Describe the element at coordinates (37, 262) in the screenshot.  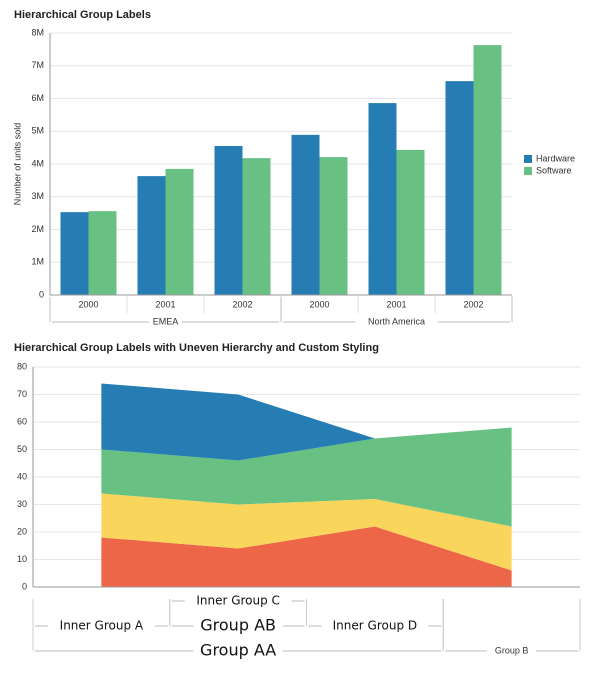
I see `y-tick-label: 1M` at that location.